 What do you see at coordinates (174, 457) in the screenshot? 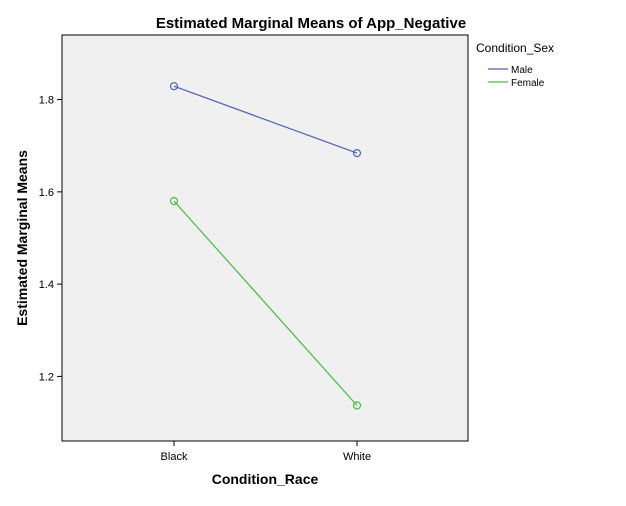
I see `x-tick-label: Black` at bounding box center [174, 457].